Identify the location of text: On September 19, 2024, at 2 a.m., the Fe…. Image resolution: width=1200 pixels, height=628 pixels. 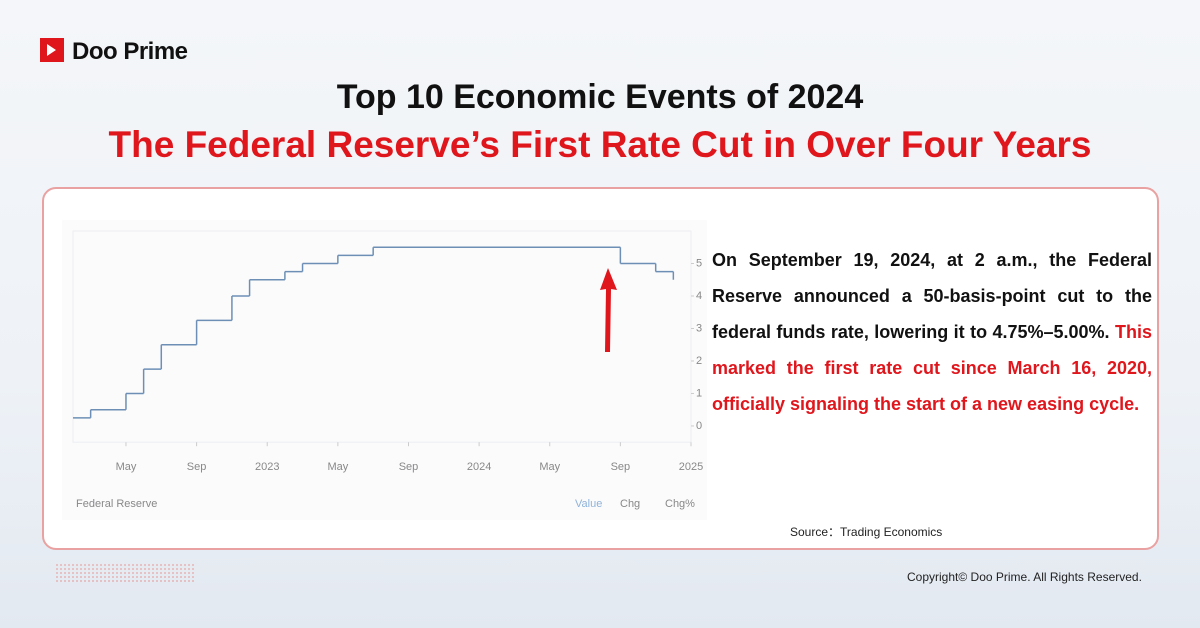
(932, 296).